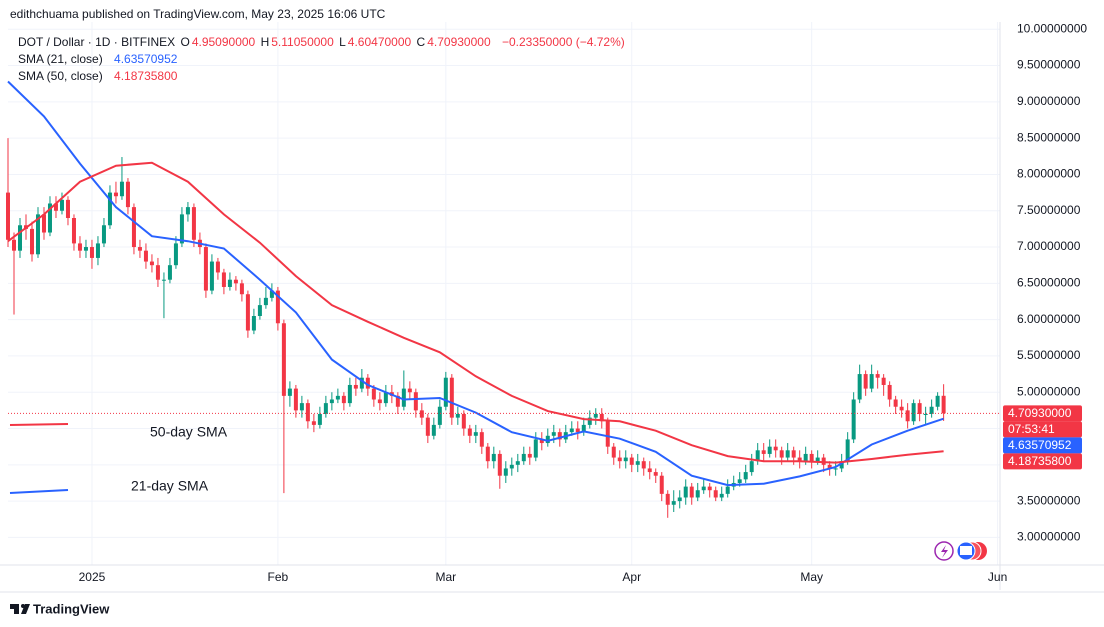  I want to click on last-price: 4.70930000, so click(1040, 413).